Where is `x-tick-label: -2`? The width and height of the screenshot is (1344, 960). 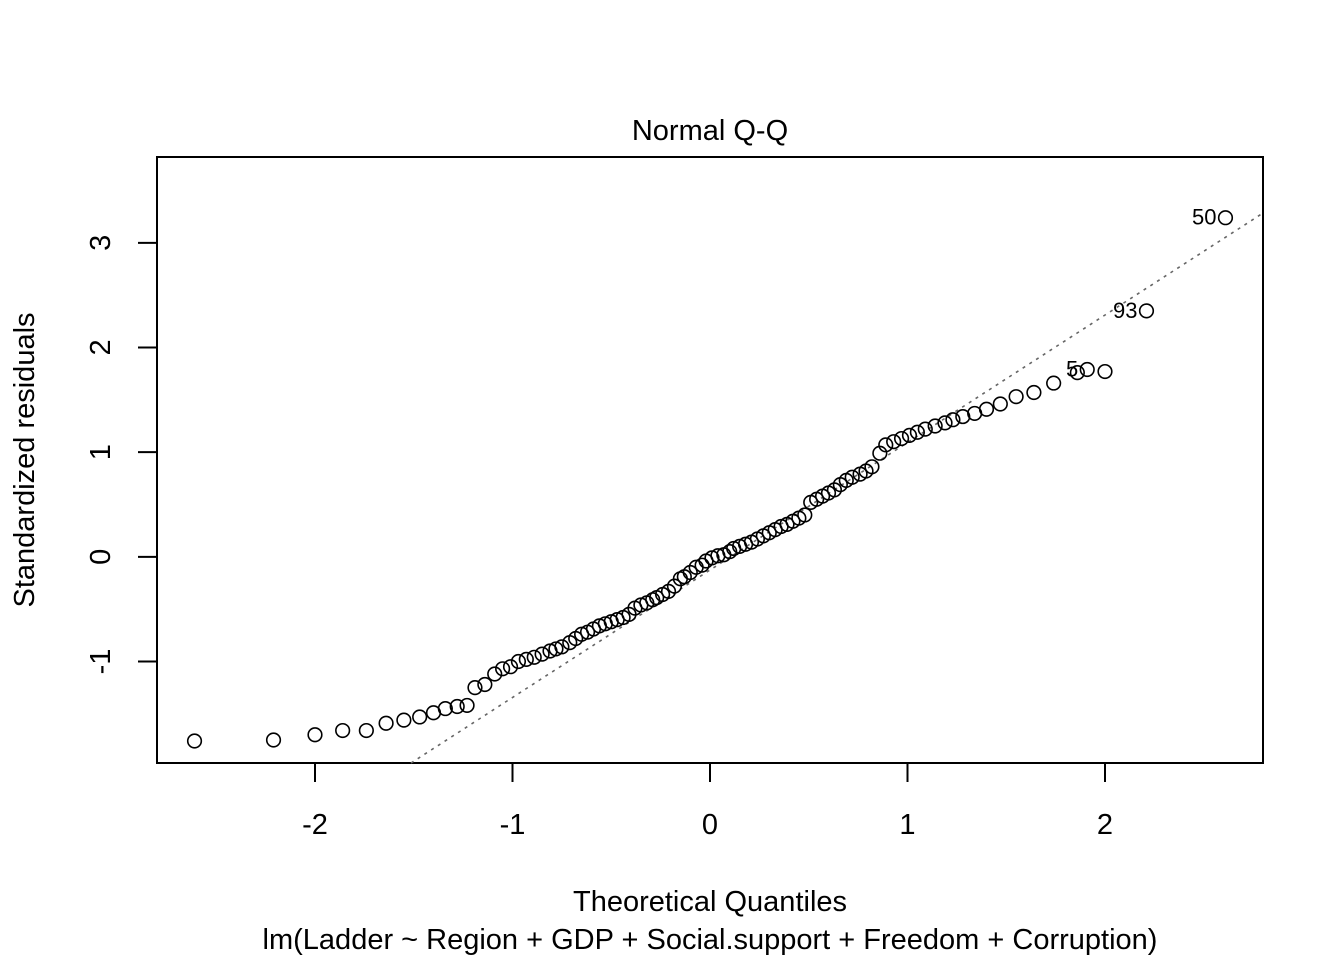 x-tick-label: -2 is located at coordinates (315, 825).